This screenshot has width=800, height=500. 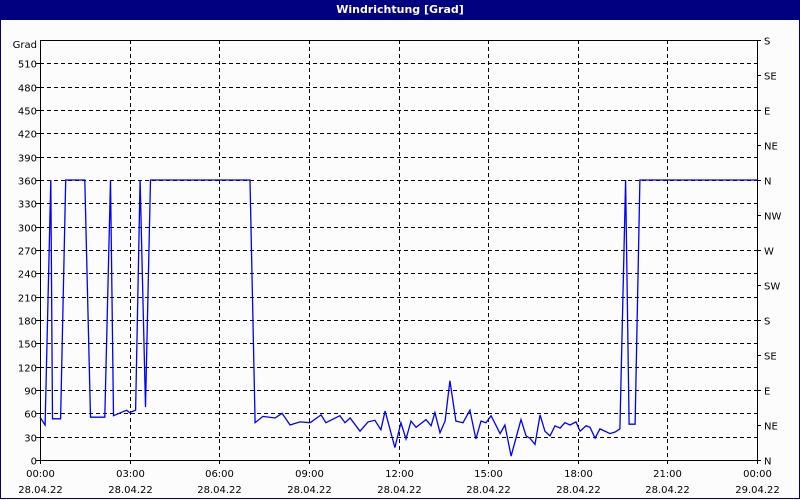 I want to click on y-tick-label: 390, so click(x=27, y=159).